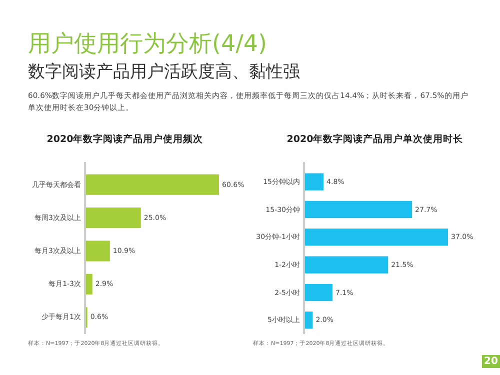  Describe the element at coordinates (147, 44) in the screenshot. I see `text: 用户使用行为分析(4/4)` at that location.